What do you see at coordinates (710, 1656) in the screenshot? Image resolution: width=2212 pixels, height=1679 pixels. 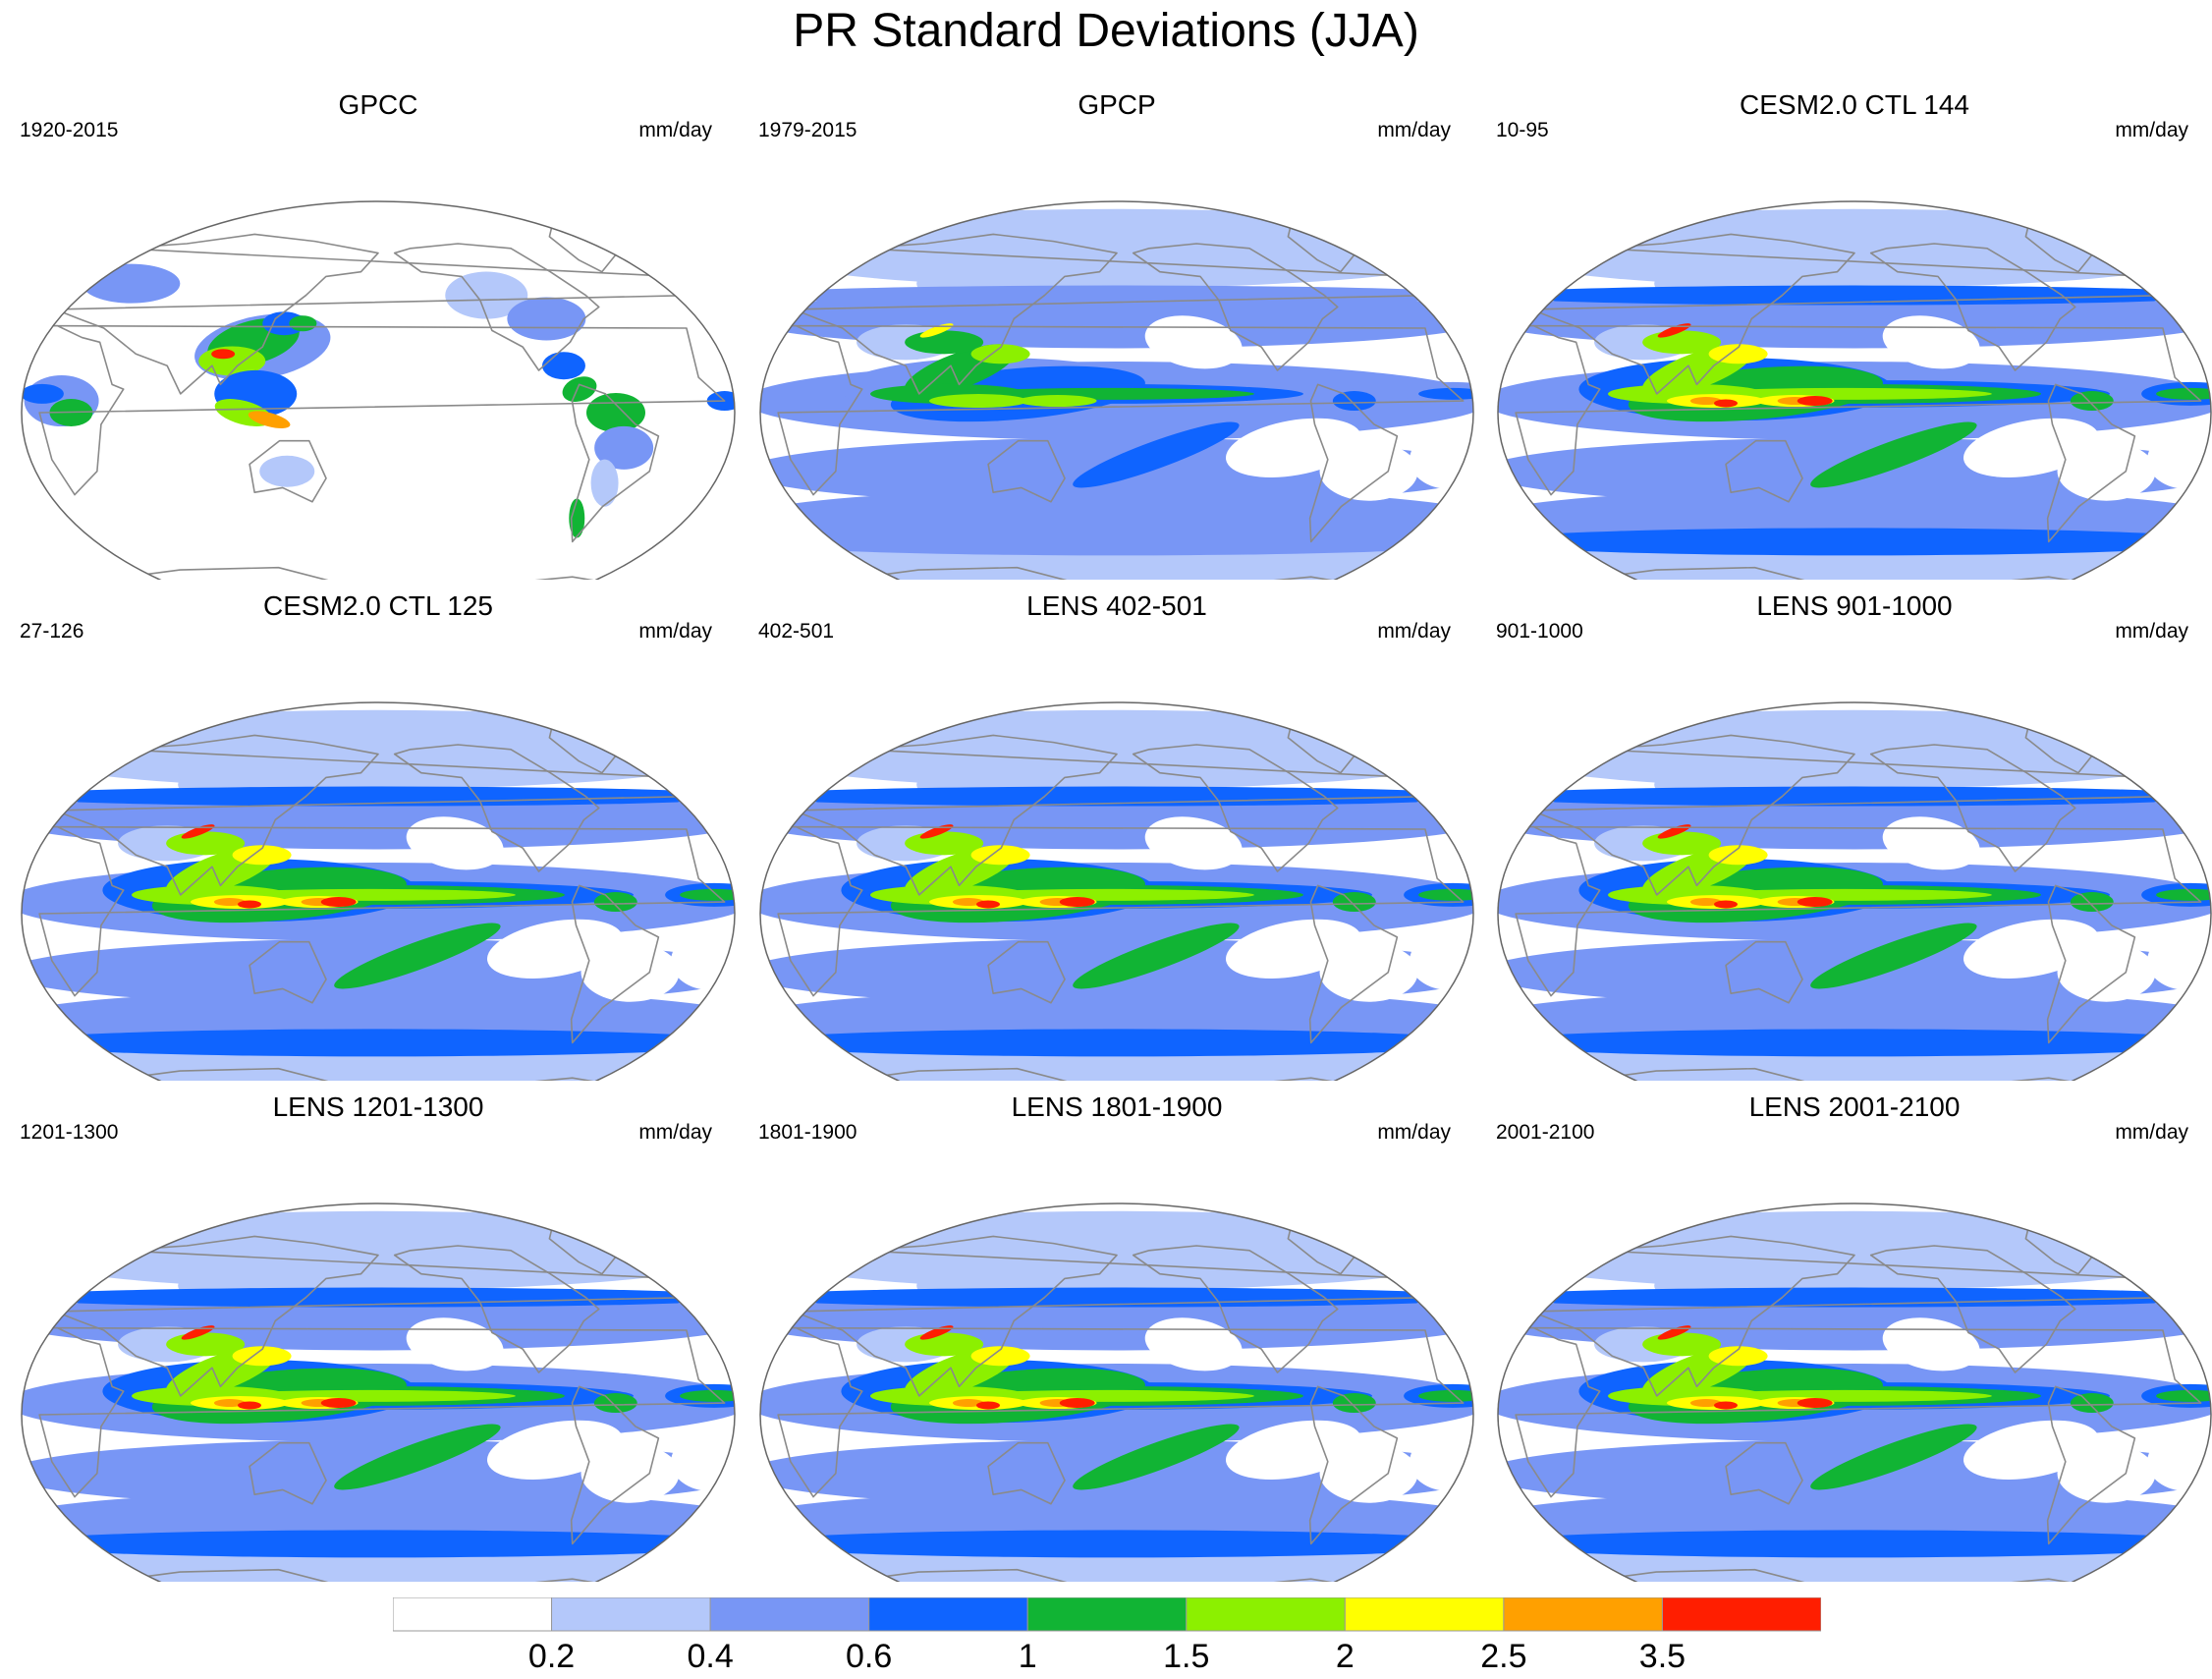 I see `colorbar-tick-label: 0.4` at bounding box center [710, 1656].